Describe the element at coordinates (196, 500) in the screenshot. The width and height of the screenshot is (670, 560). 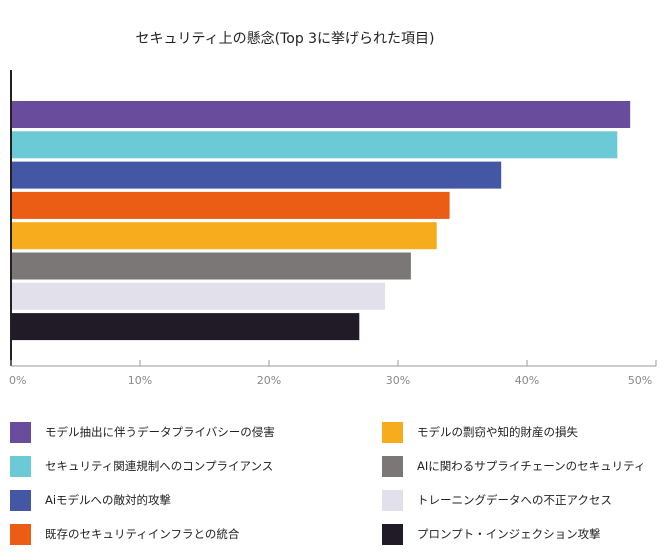
I see `legend-item: Aiモデルへの敵対的攻撃` at that location.